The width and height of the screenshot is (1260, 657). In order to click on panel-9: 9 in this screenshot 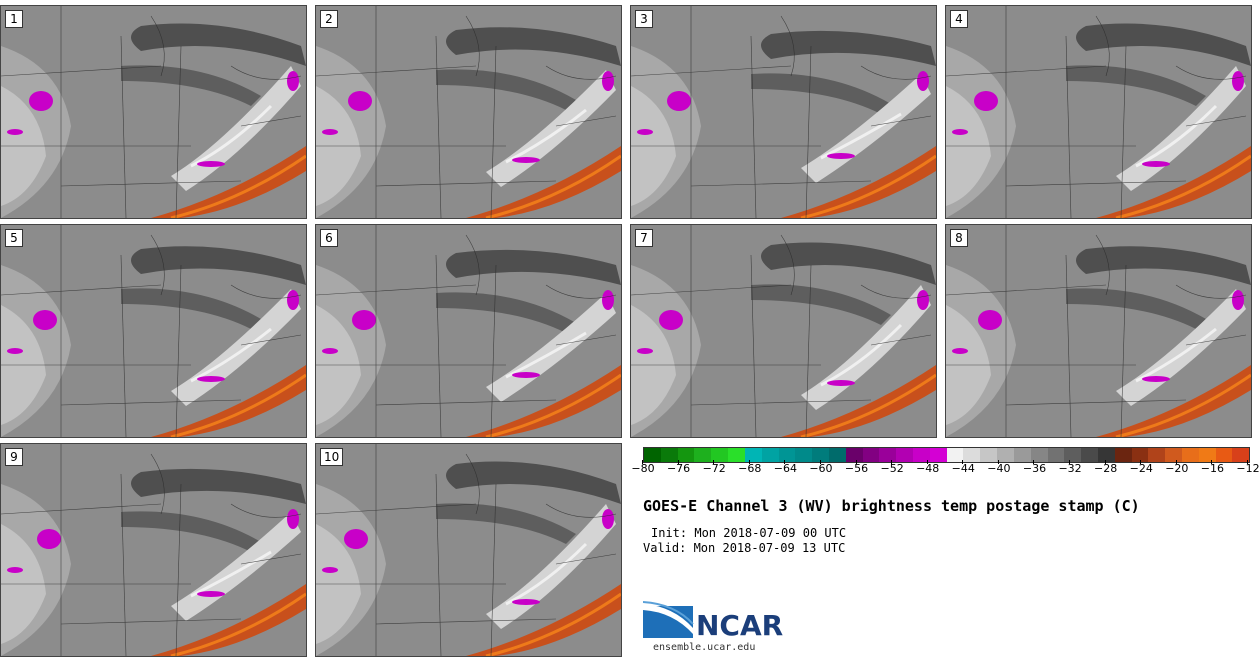, I will do `click(153, 550)`.